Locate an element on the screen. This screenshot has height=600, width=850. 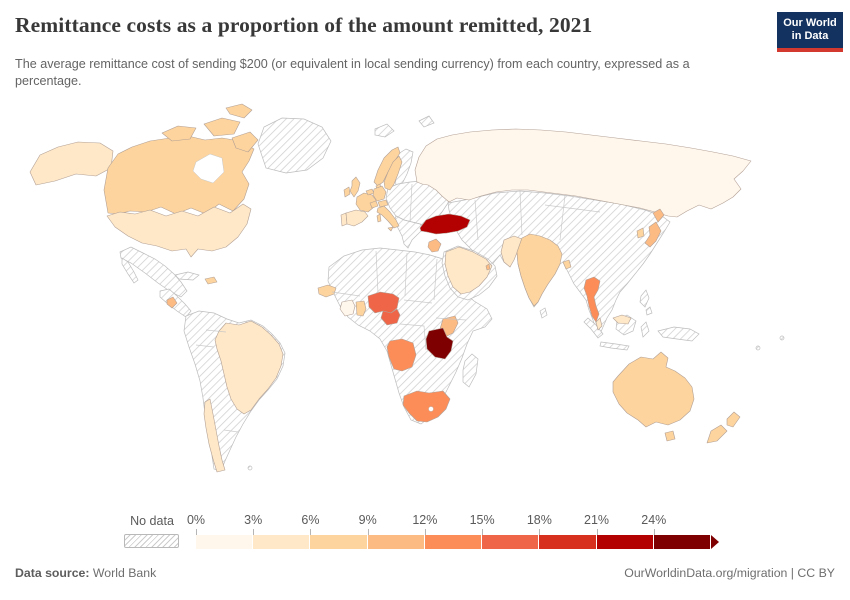
country-switzerland is located at coordinates (374, 204).